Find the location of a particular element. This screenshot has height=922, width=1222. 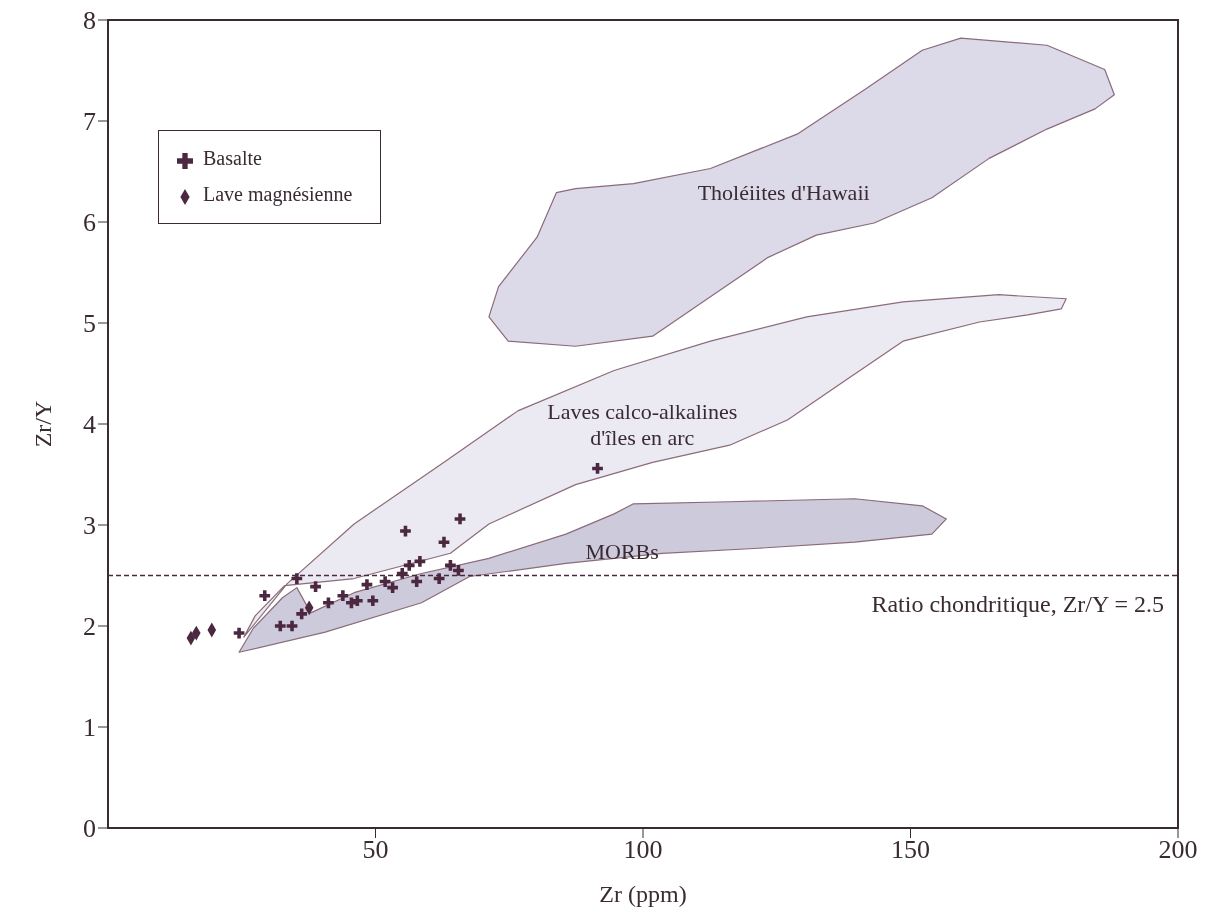

y-tick-label: 8 is located at coordinates (89, 21).